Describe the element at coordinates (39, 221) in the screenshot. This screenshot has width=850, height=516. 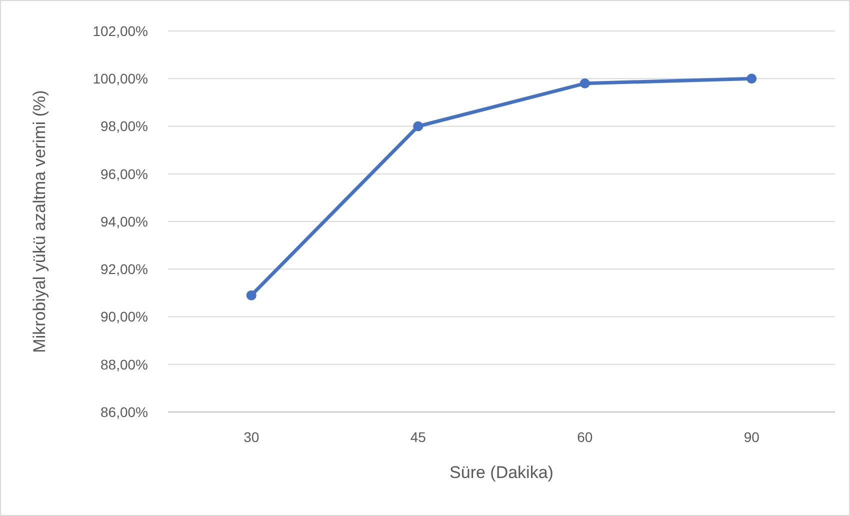
I see `y-axis-title: Mikrobiyal yükü azaltma verimi (%)` at that location.